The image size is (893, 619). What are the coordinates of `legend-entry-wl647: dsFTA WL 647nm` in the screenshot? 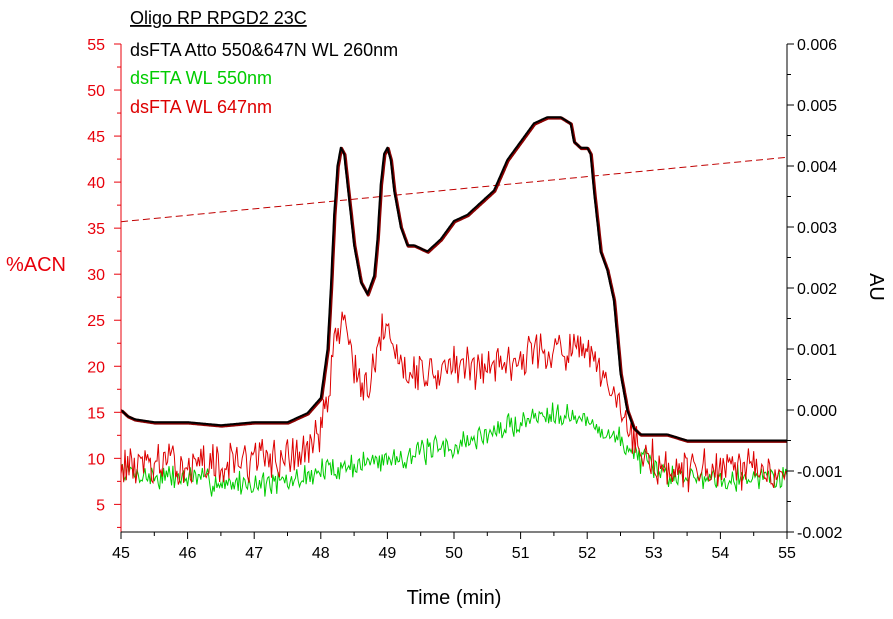 It's located at (201, 107).